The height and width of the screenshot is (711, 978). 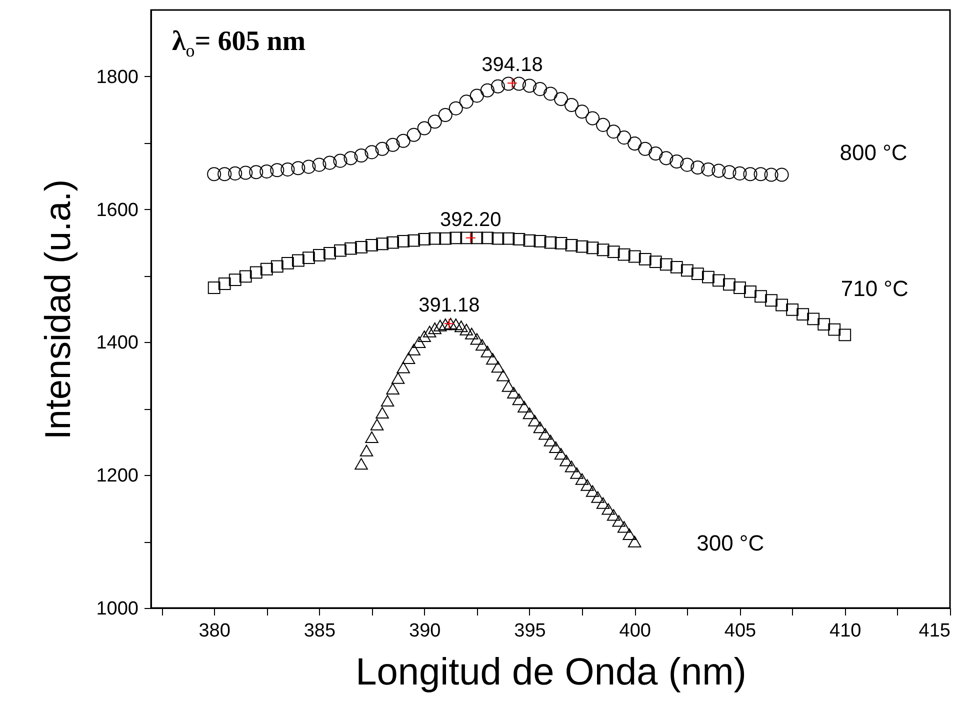 I want to click on y-axis-title: Intensidad (u.a.), so click(x=57, y=309).